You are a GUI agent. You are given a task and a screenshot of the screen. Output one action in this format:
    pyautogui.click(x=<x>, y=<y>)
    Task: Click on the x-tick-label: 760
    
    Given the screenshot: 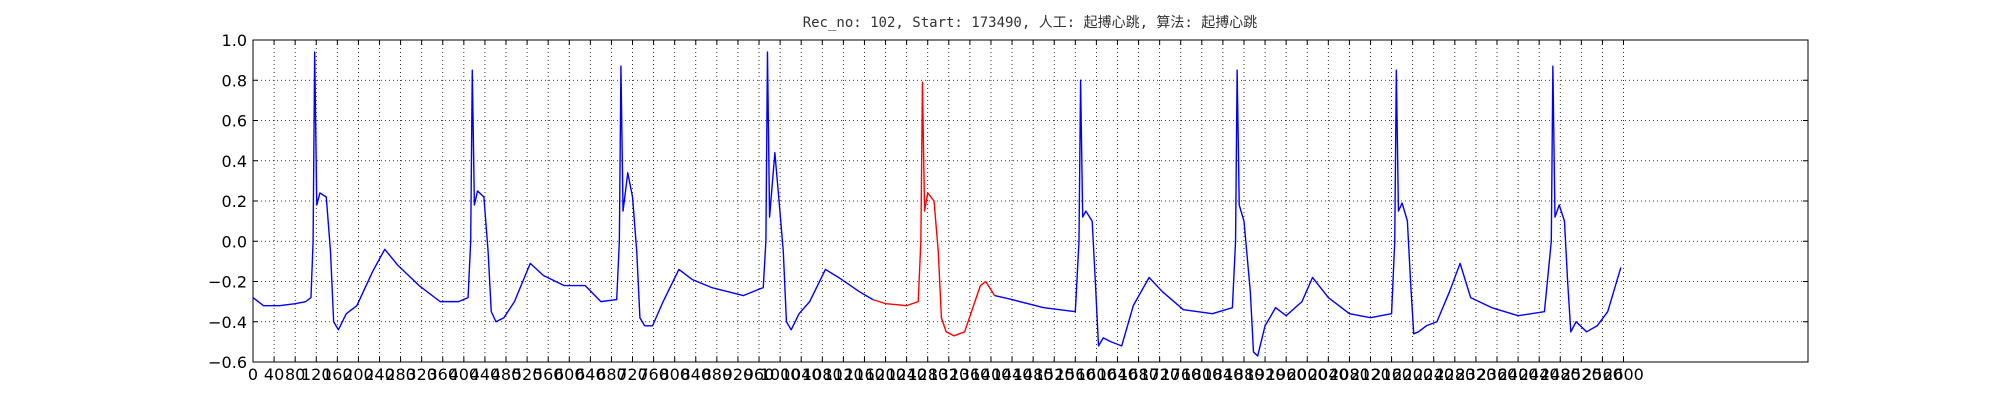 What is the action you would take?
    pyautogui.click(x=653, y=374)
    